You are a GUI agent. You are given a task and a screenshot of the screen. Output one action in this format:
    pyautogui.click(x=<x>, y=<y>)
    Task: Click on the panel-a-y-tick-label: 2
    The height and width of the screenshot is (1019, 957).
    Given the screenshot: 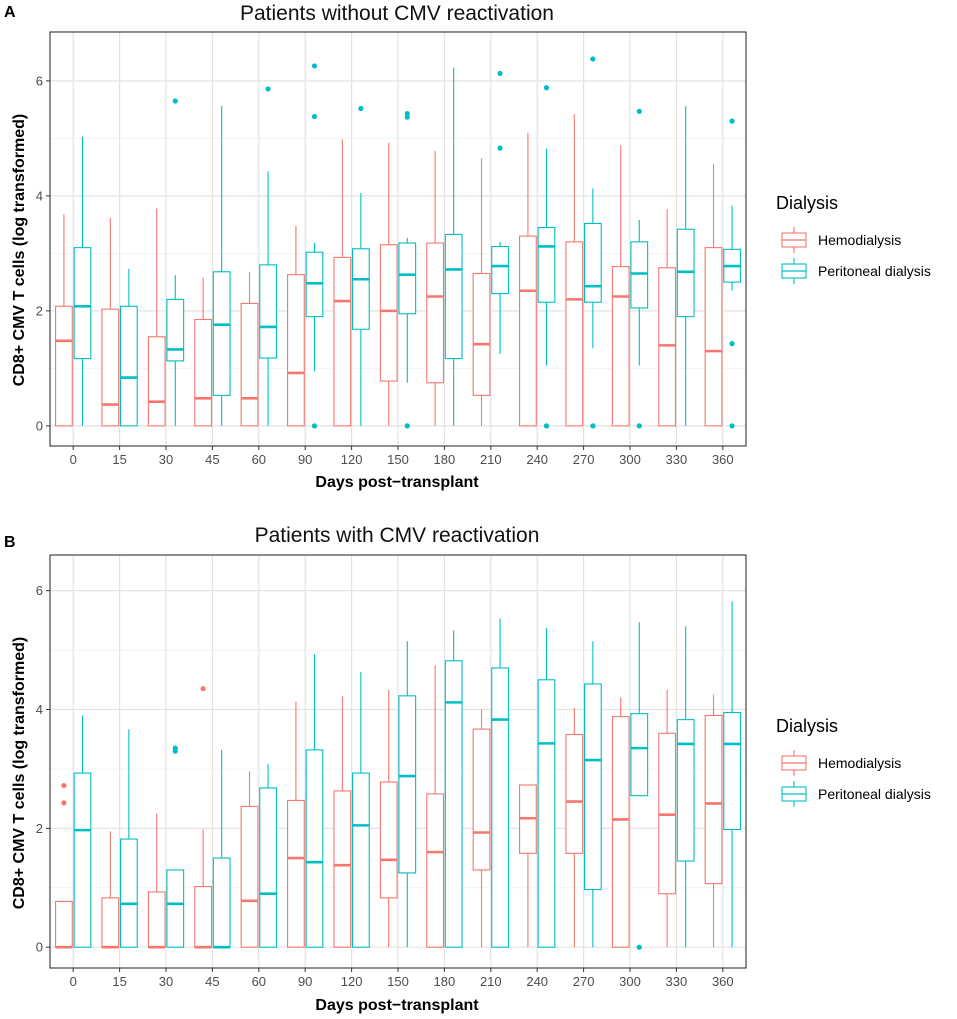 What is the action you would take?
    pyautogui.click(x=39, y=310)
    